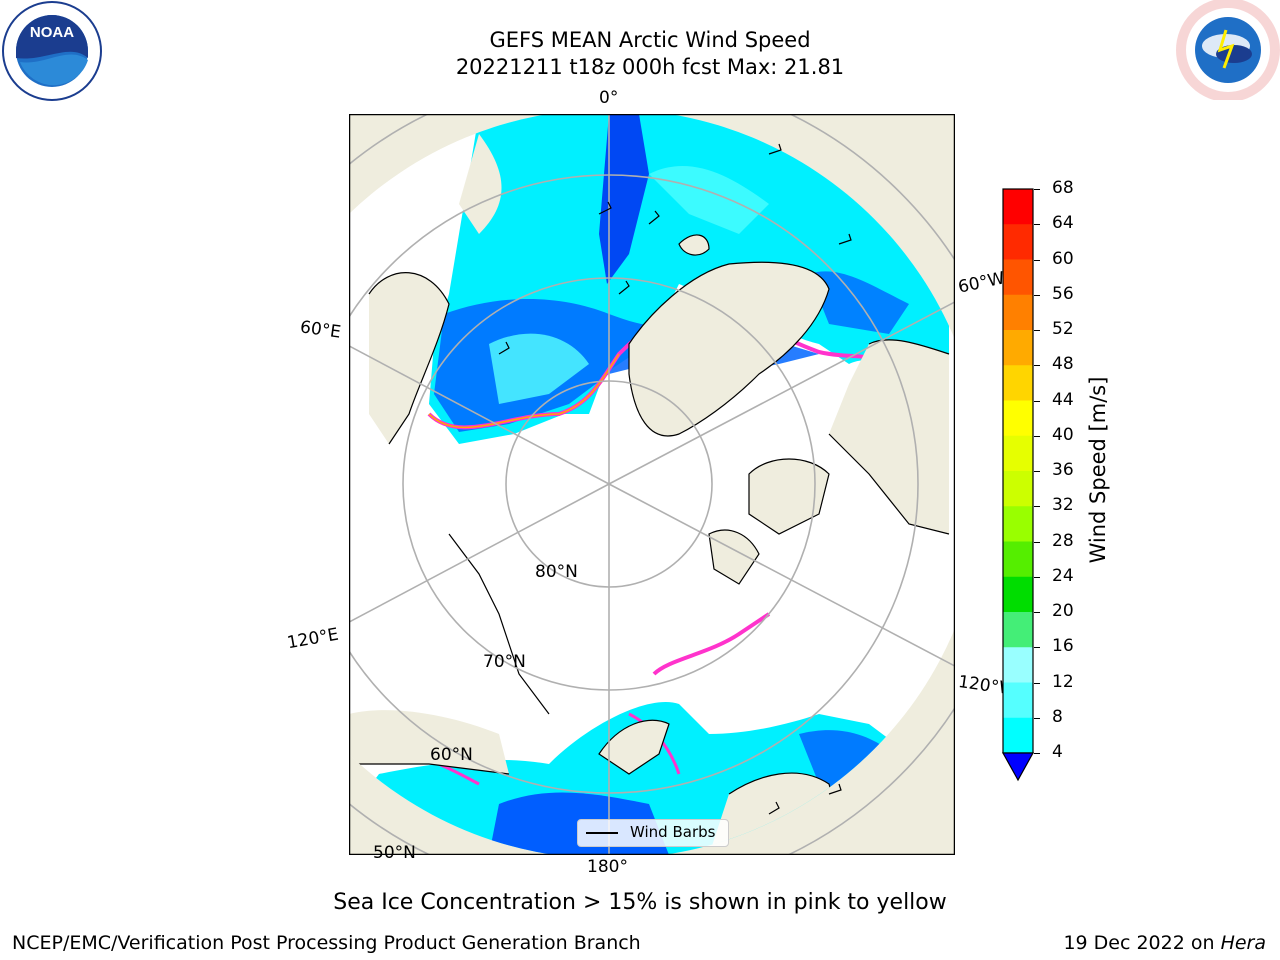  I want to click on land-scandinavia, so click(409, 358).